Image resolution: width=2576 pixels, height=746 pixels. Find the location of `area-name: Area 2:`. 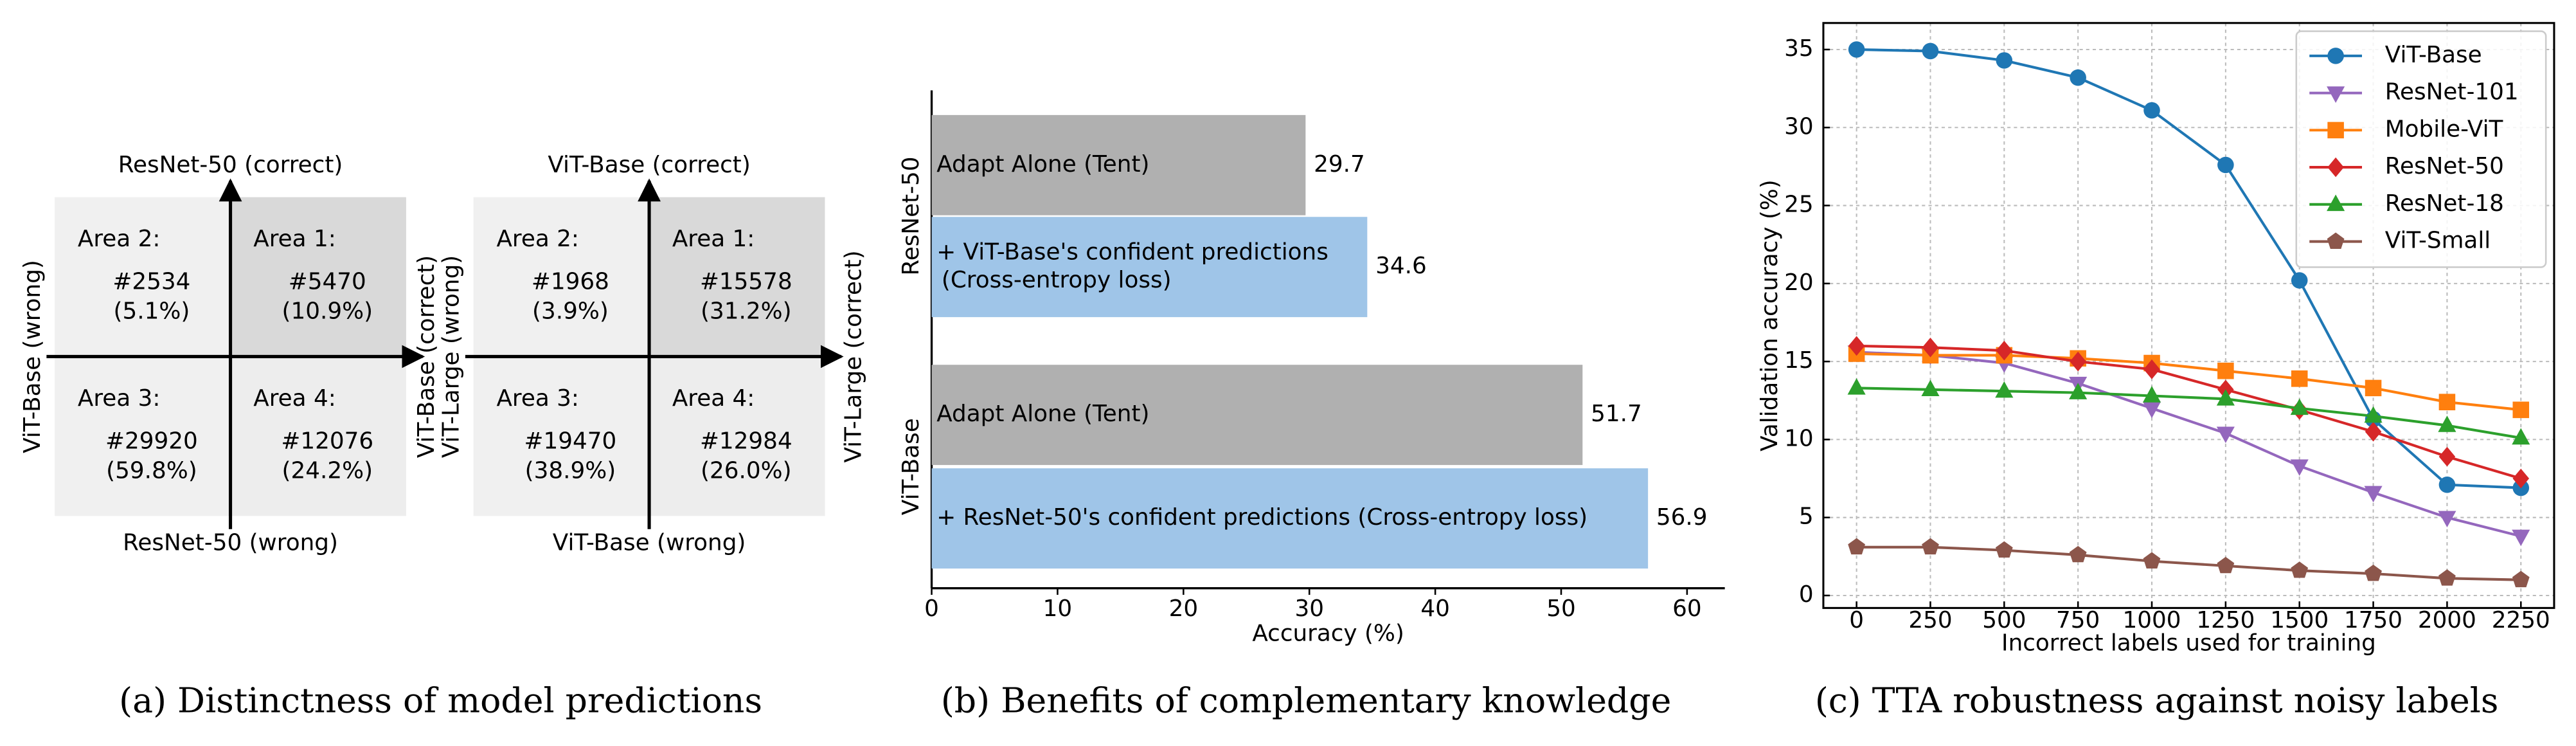

area-name: Area 2: is located at coordinates (537, 239).